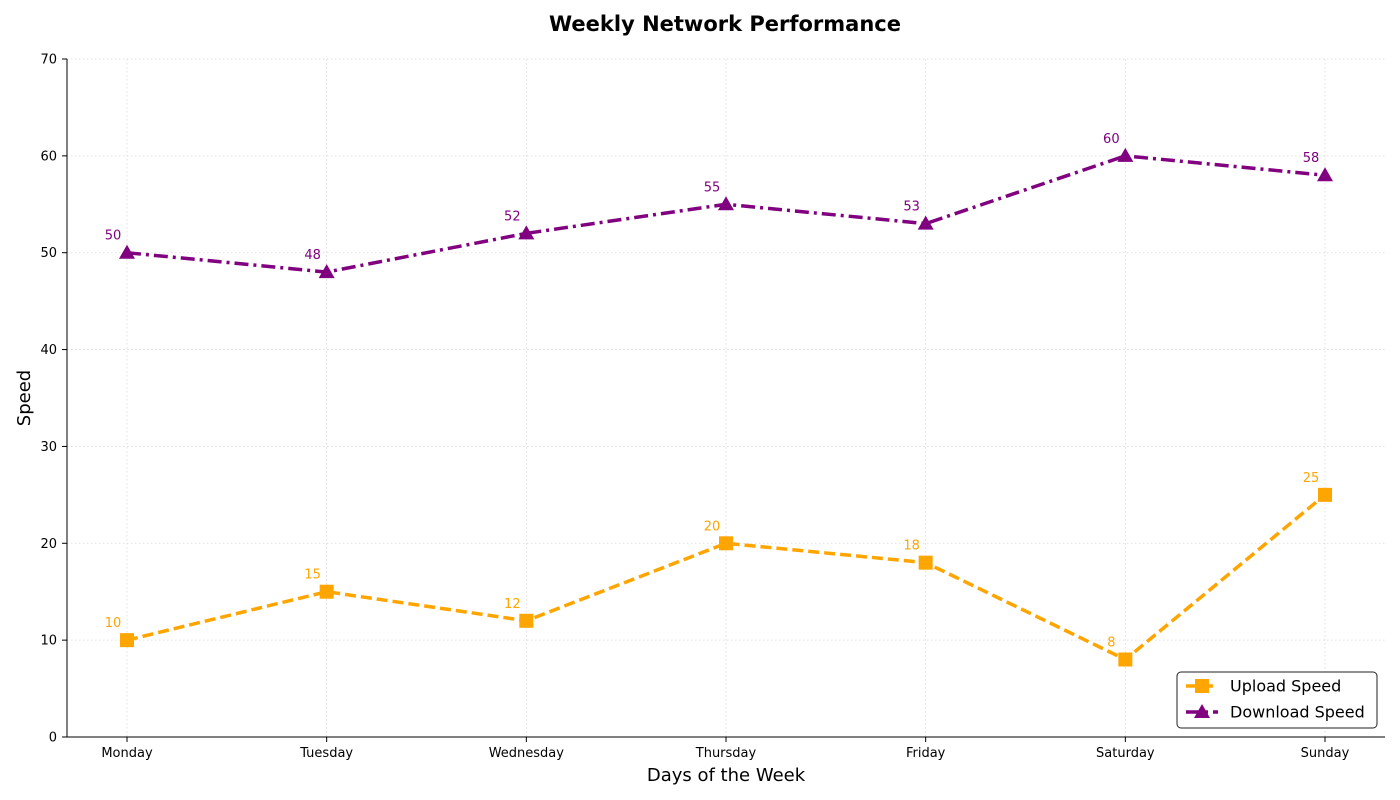  I want to click on y-tick-label: 10, so click(48, 641).